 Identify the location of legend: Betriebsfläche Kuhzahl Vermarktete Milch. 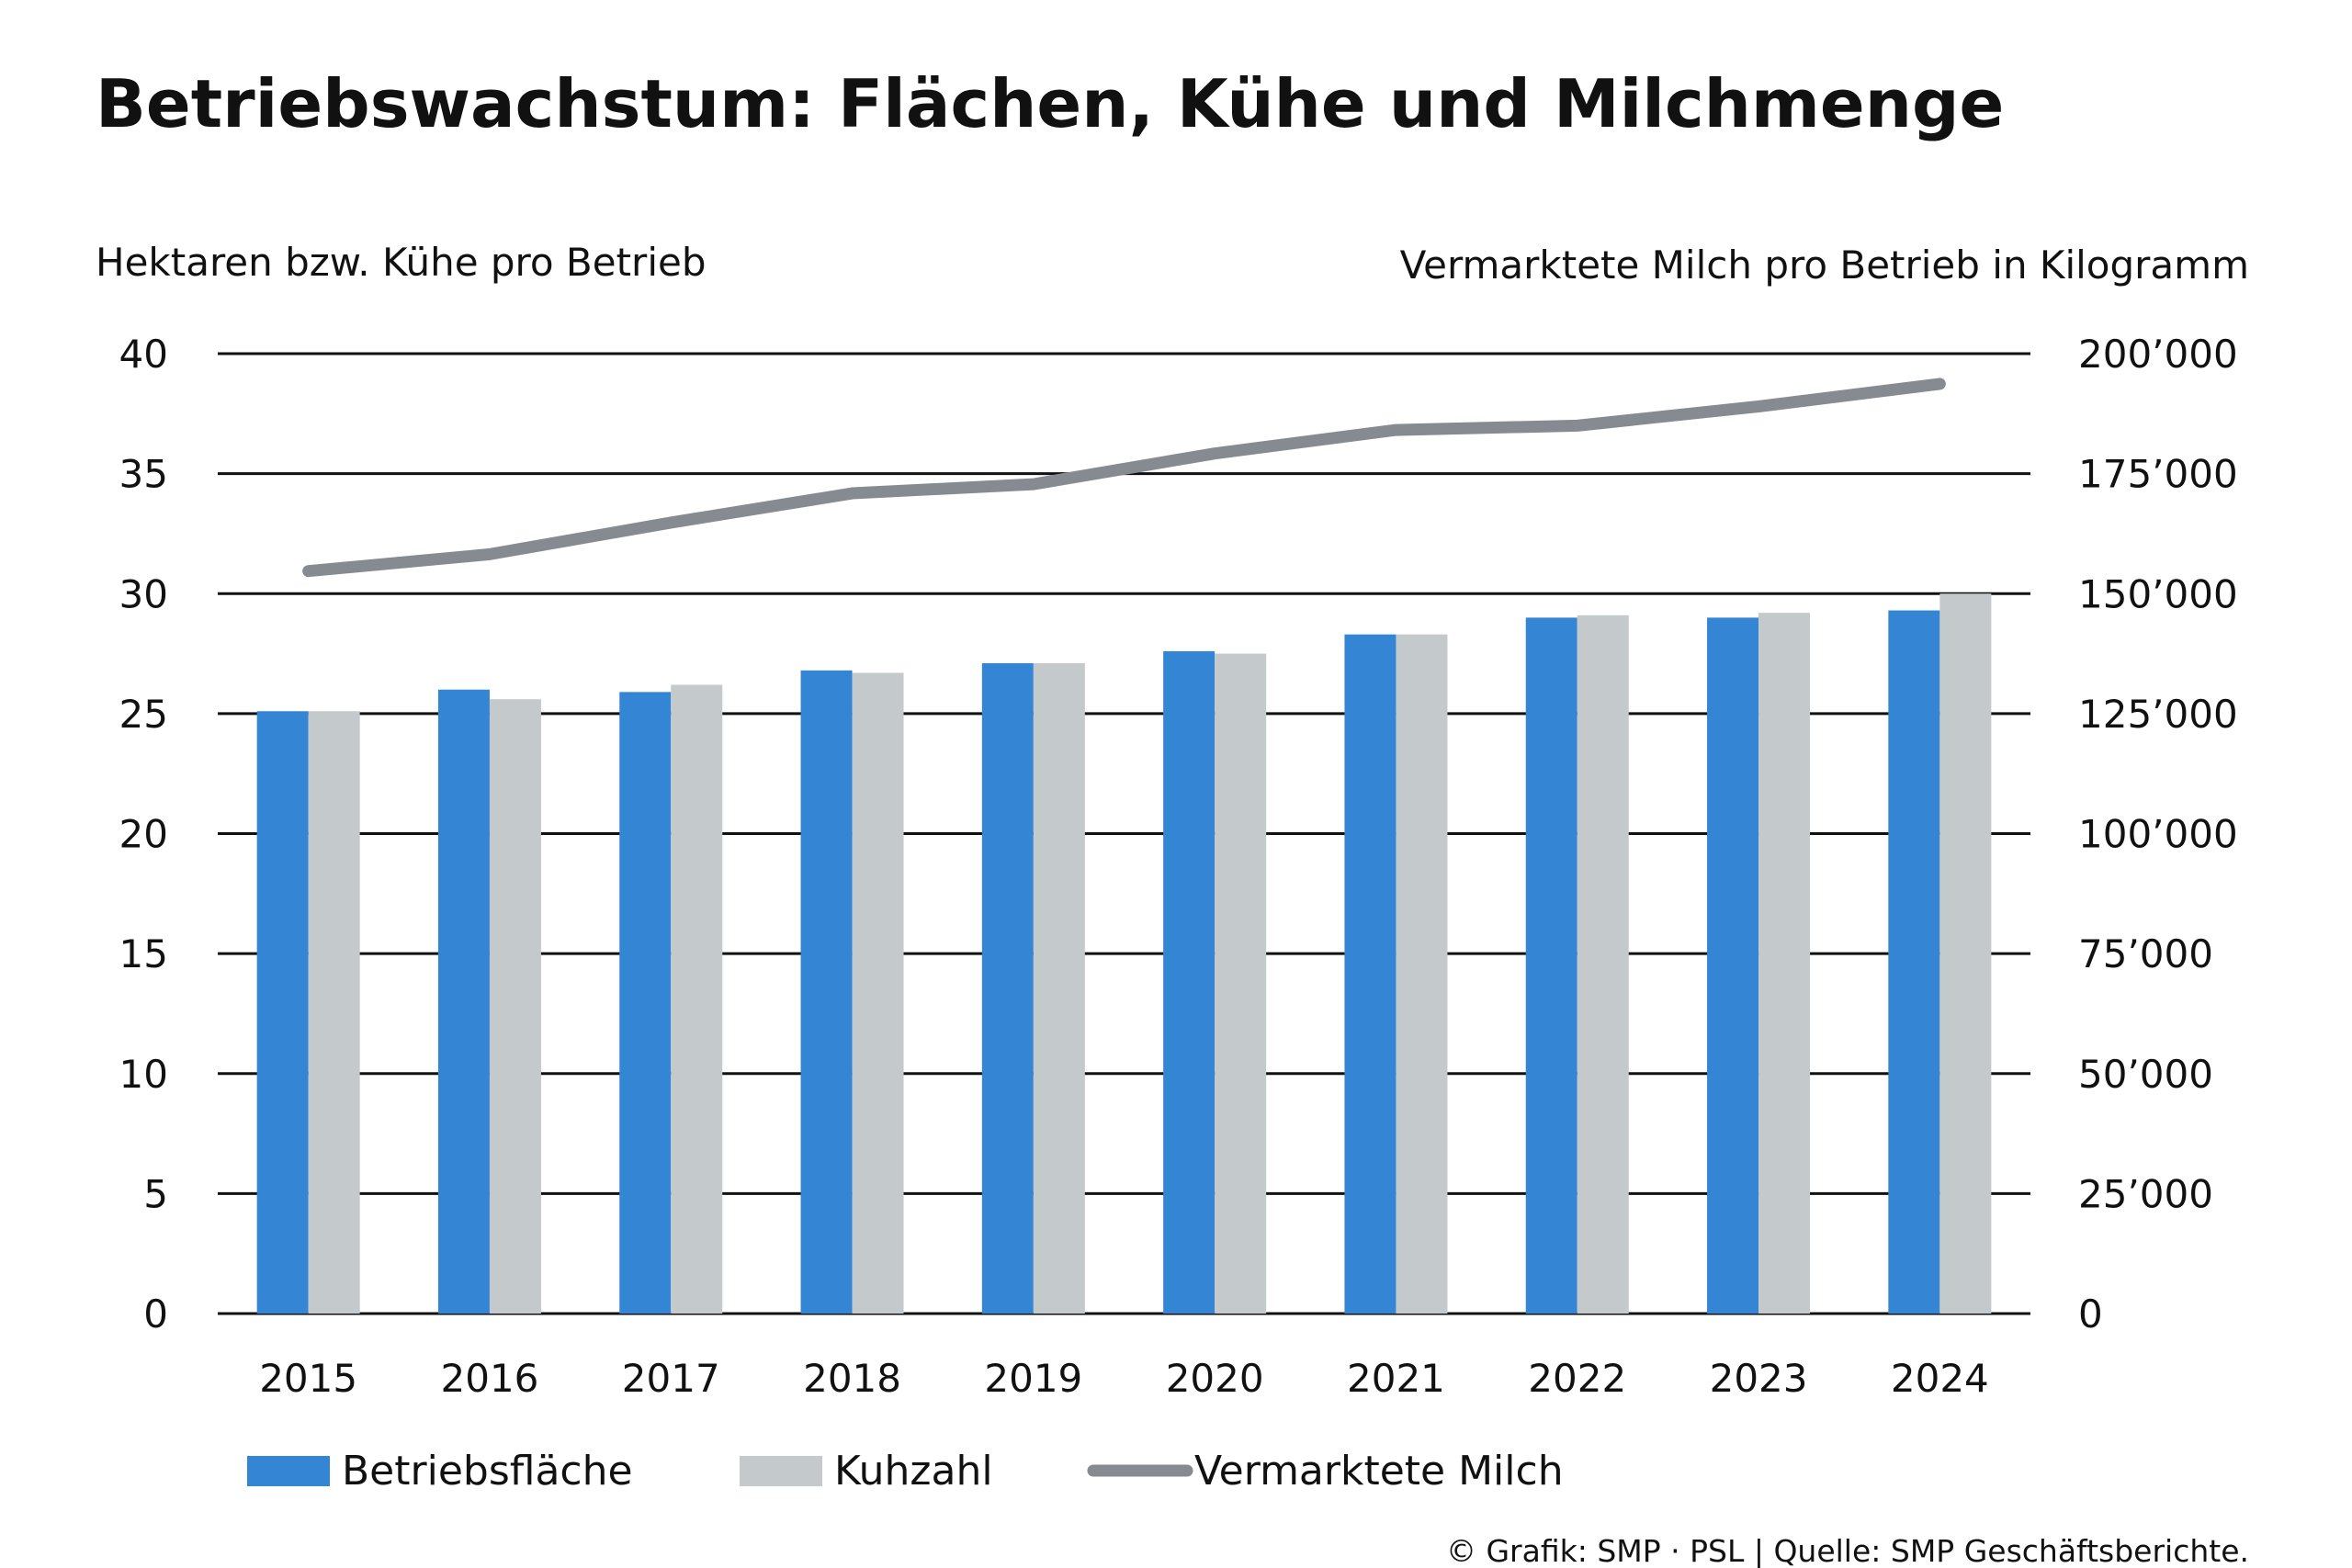
(905, 1472).